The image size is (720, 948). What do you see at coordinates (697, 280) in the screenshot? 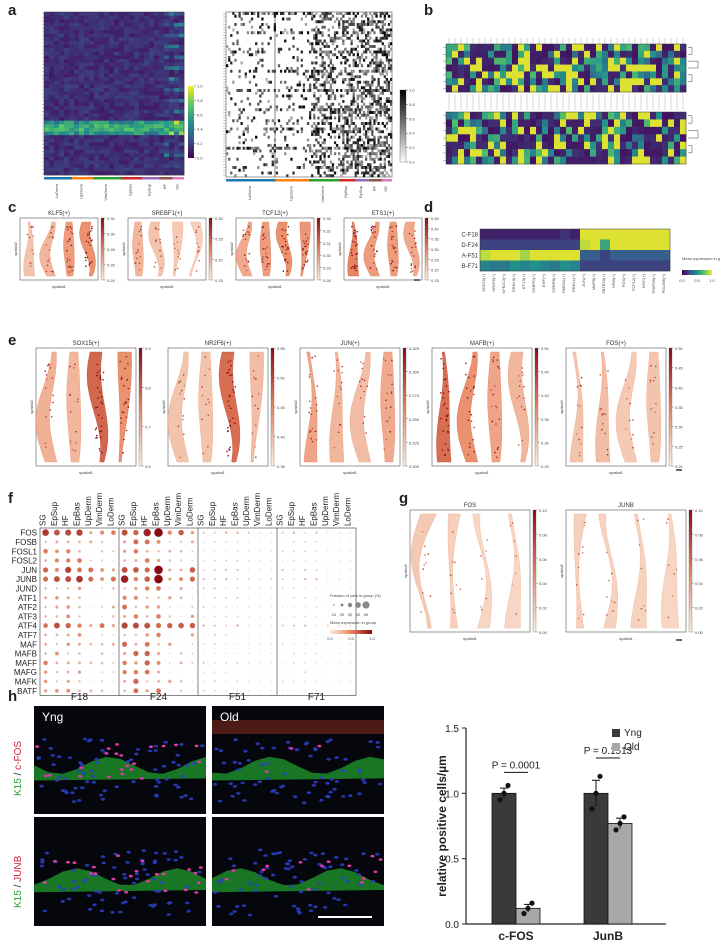
I see `colorbar-tick-label: 0.5` at bounding box center [697, 280].